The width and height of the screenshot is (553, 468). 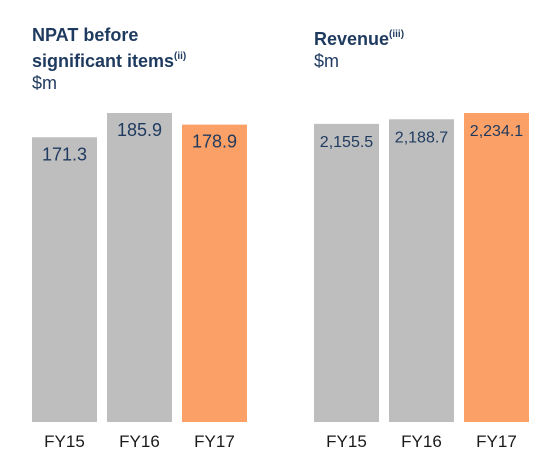 I want to click on revenue-chart-title: Revenue(iii) $m, so click(x=359, y=48).